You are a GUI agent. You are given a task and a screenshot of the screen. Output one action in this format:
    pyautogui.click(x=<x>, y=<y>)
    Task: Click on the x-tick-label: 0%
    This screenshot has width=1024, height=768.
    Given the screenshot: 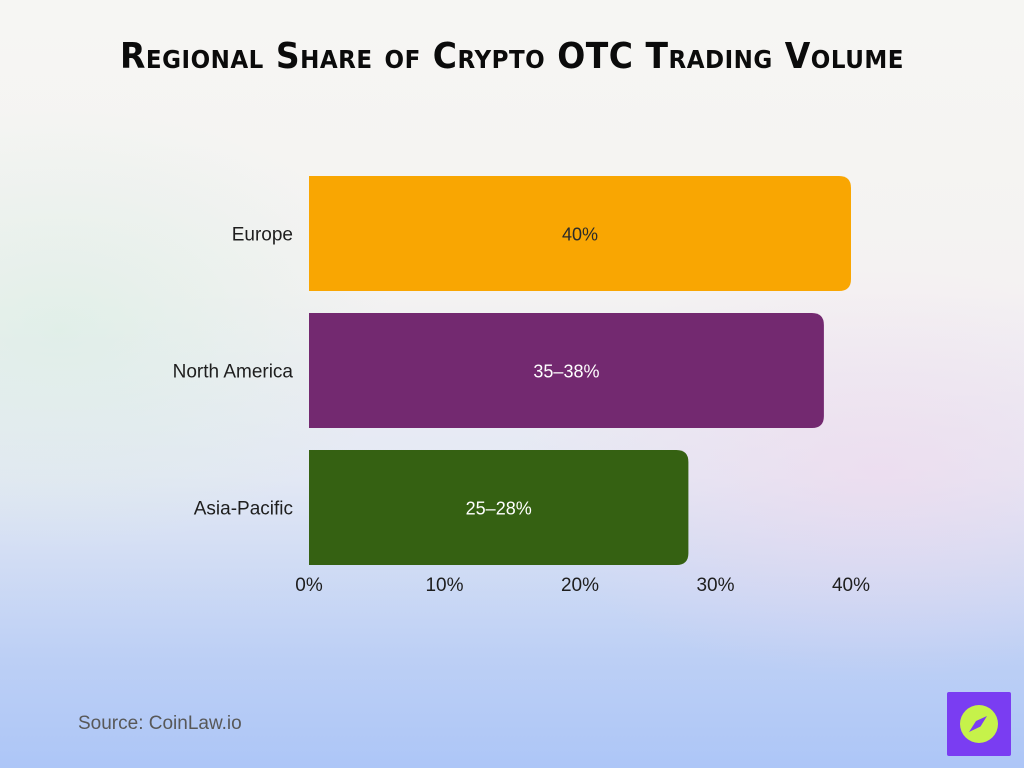 What is the action you would take?
    pyautogui.click(x=309, y=585)
    